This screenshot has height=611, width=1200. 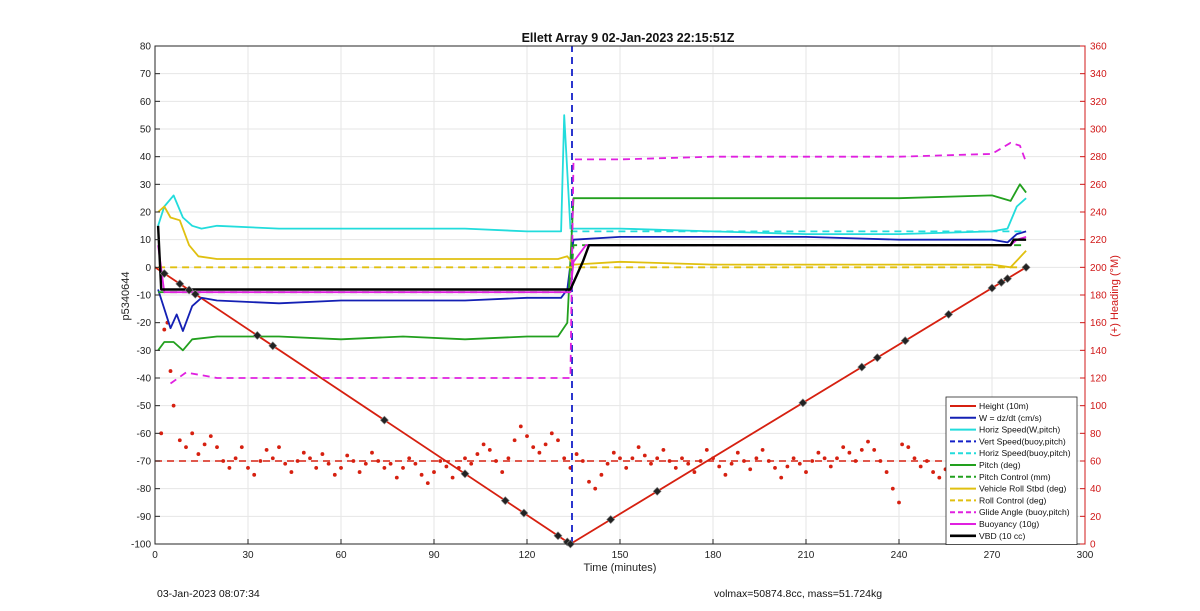 I want to click on x-axis-label: Time (minutes), so click(x=620, y=568).